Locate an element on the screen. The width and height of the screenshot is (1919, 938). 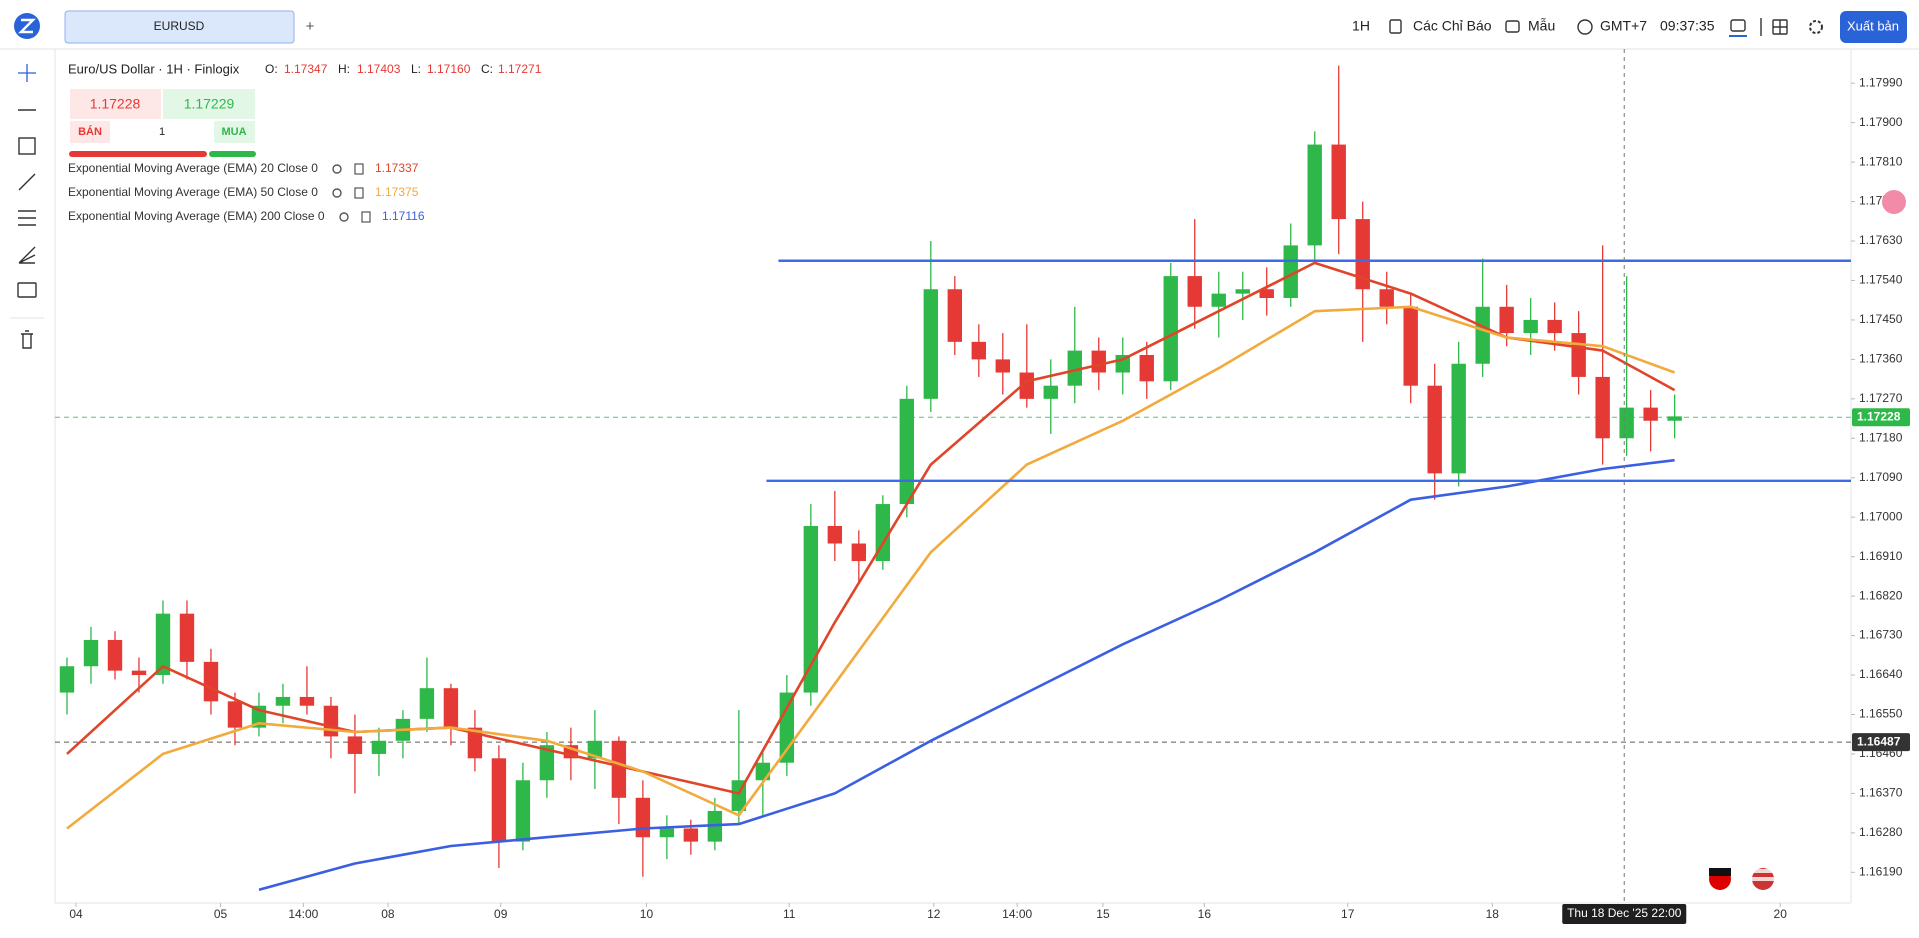
price-badge-label: 1.17228 is located at coordinates (1879, 416).